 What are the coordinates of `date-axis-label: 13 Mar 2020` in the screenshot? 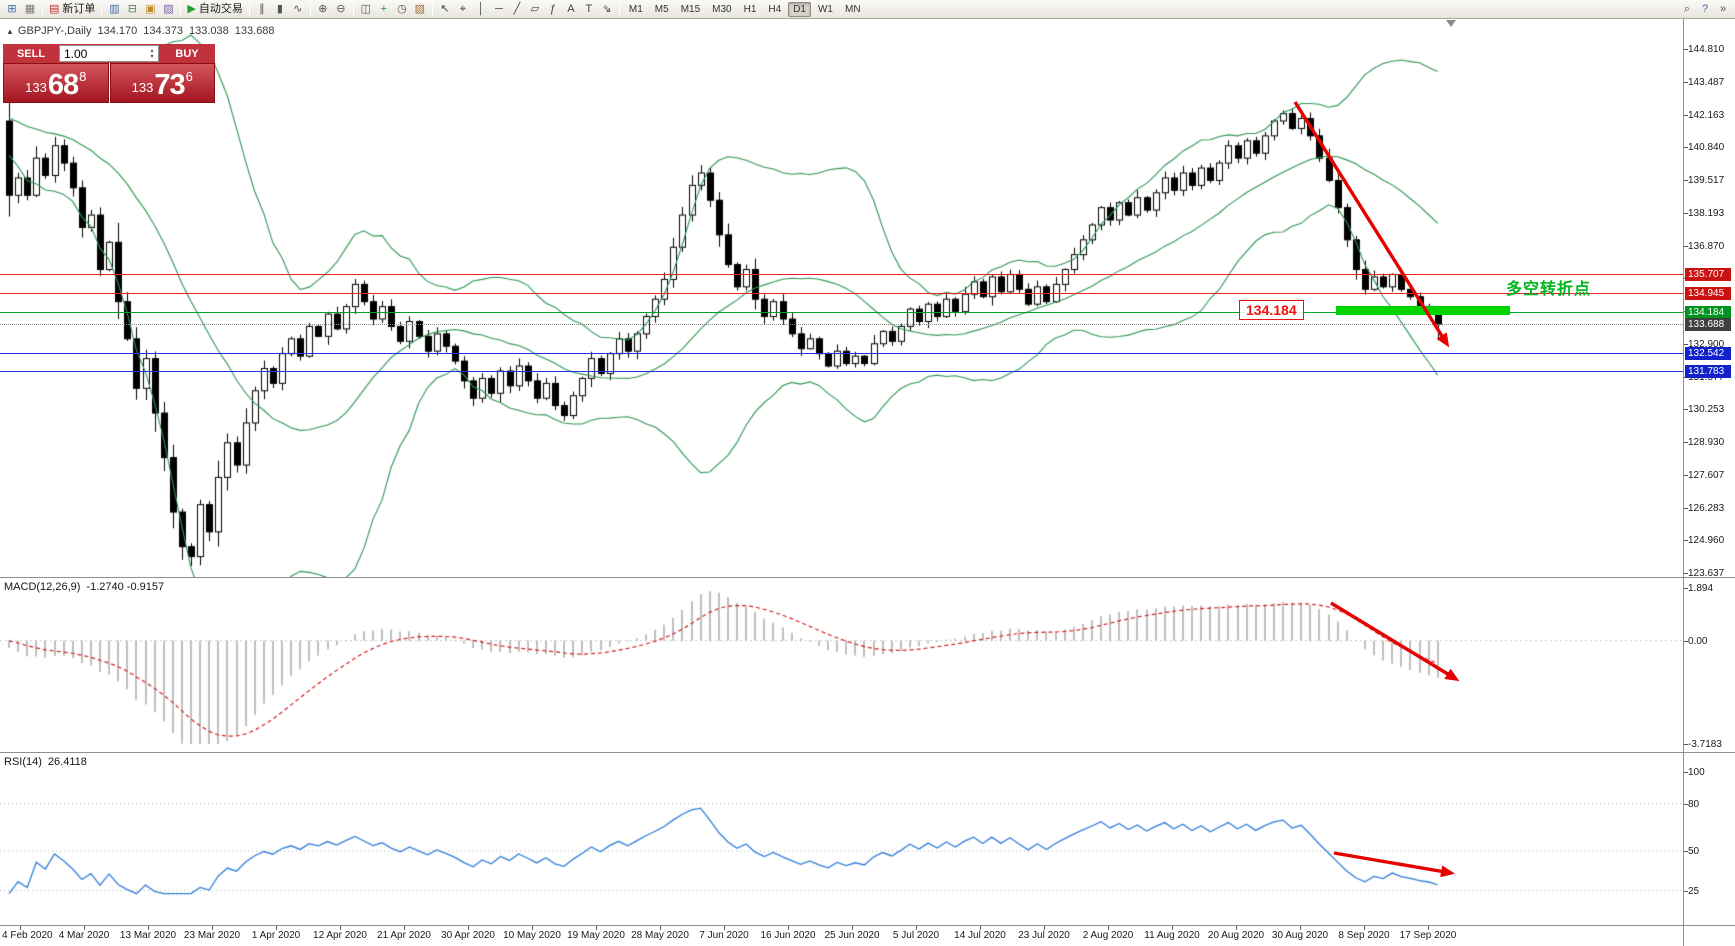 It's located at (148, 935).